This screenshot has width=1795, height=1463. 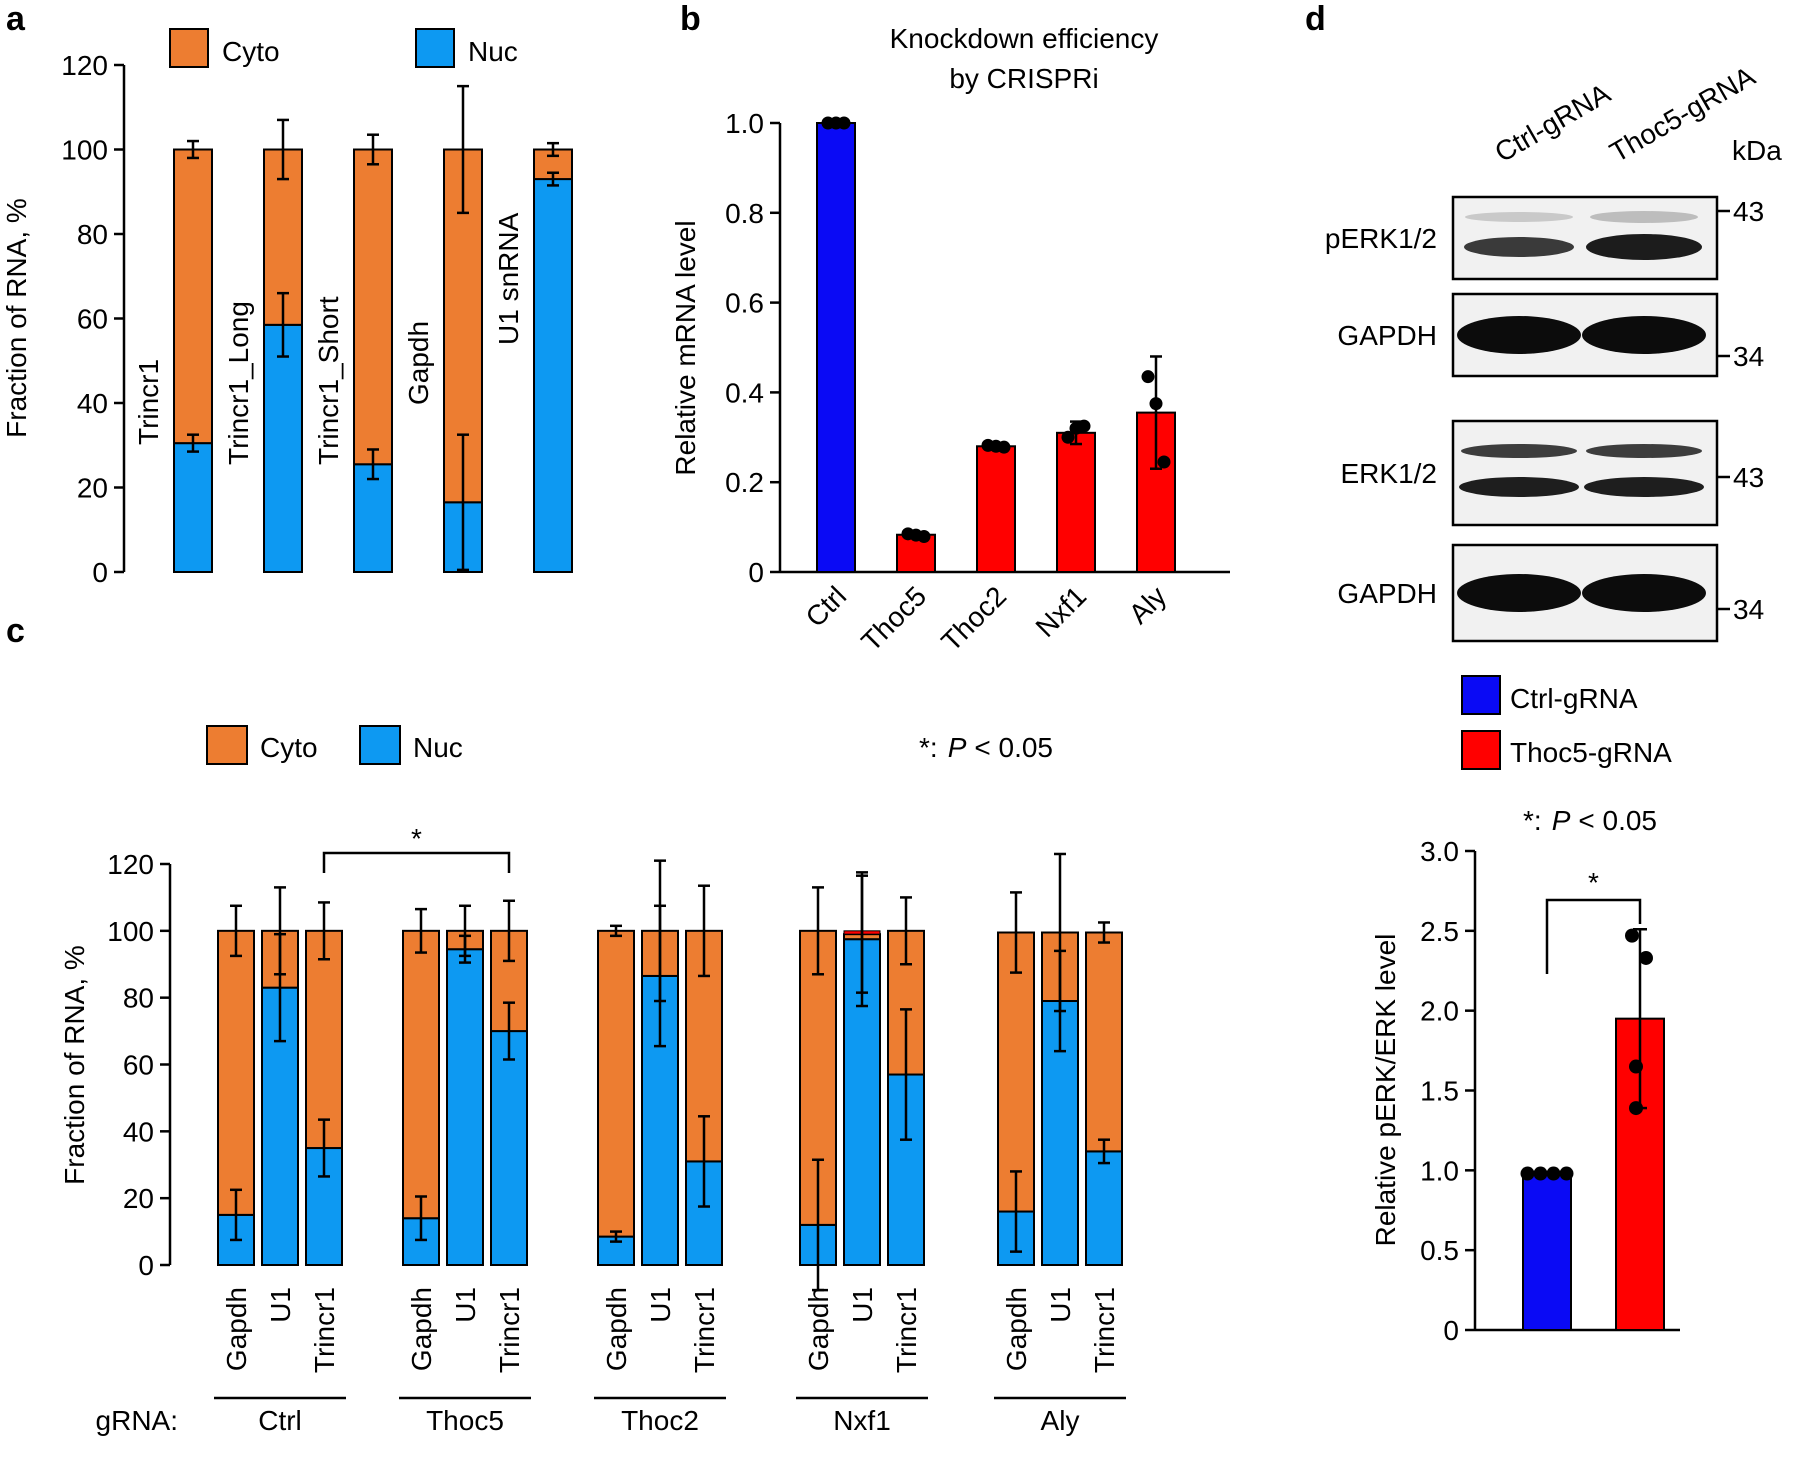 I want to click on panel-d-pvalue-p: P, so click(x=1561, y=820).